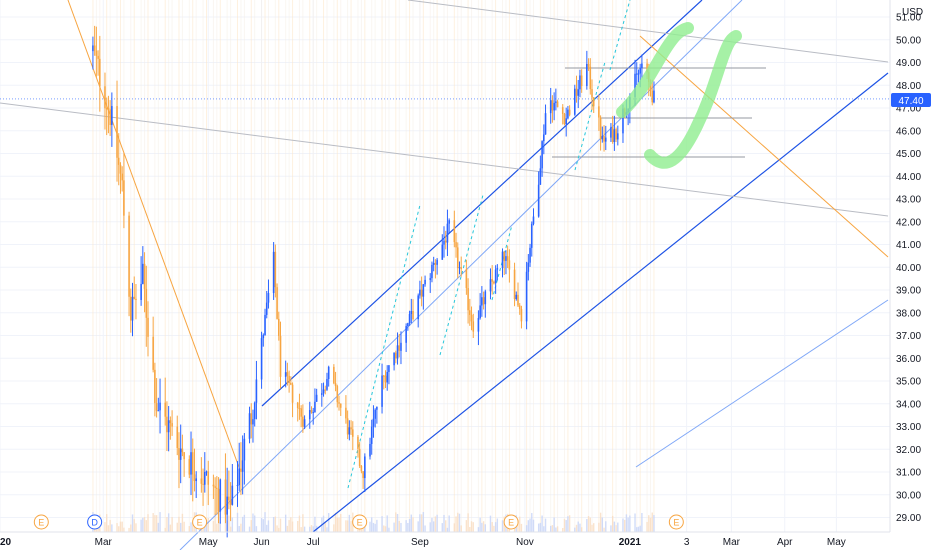 The width and height of the screenshot is (932, 555). I want to click on x-tick-label: 2021, so click(630, 542).